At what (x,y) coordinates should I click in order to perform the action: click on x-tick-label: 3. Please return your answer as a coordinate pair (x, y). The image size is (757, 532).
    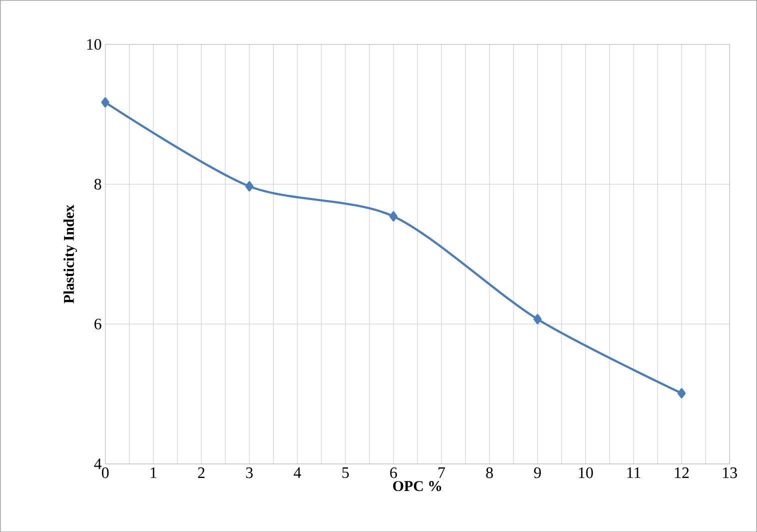
    Looking at the image, I should click on (249, 472).